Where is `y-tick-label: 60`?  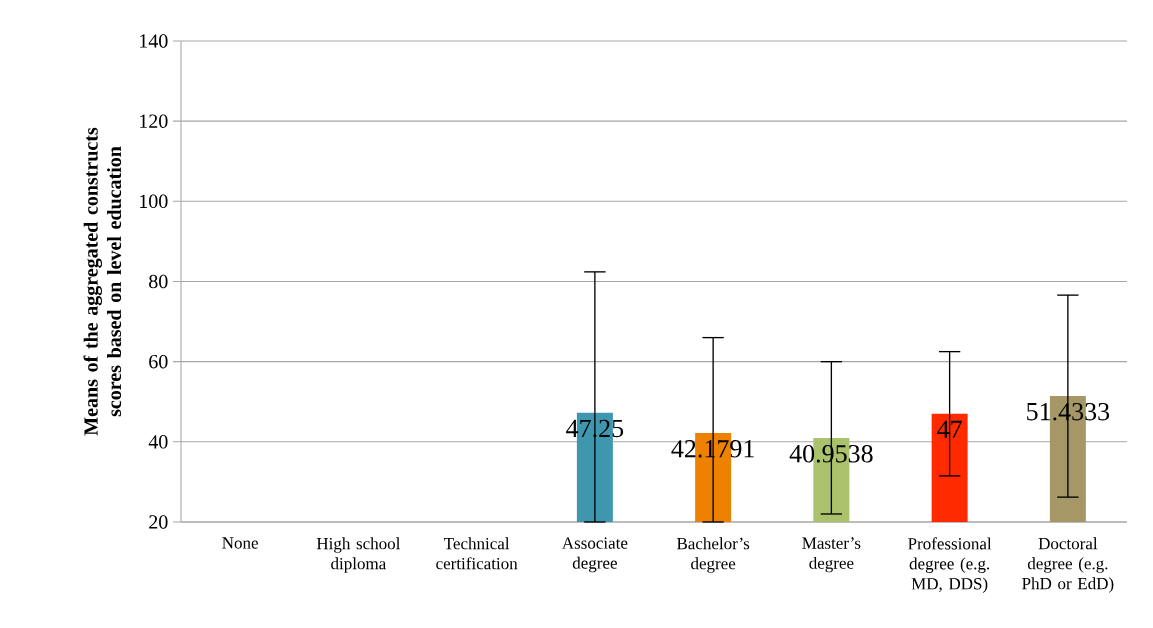 y-tick-label: 60 is located at coordinates (158, 361).